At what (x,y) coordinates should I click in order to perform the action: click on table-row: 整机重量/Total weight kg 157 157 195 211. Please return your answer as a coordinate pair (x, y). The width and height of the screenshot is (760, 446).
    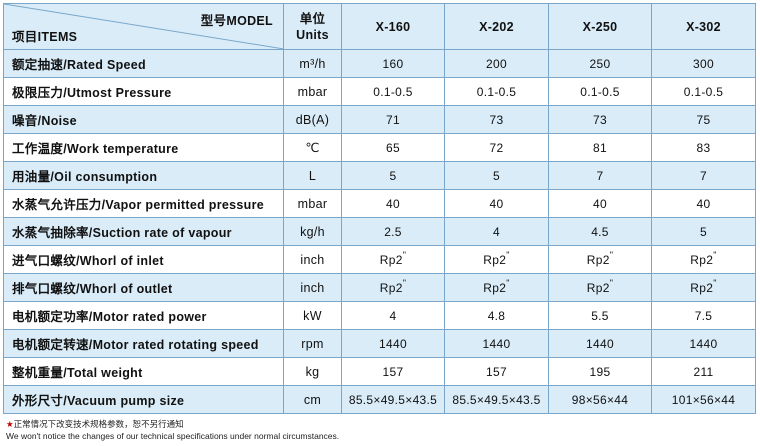
    Looking at the image, I should click on (379, 371).